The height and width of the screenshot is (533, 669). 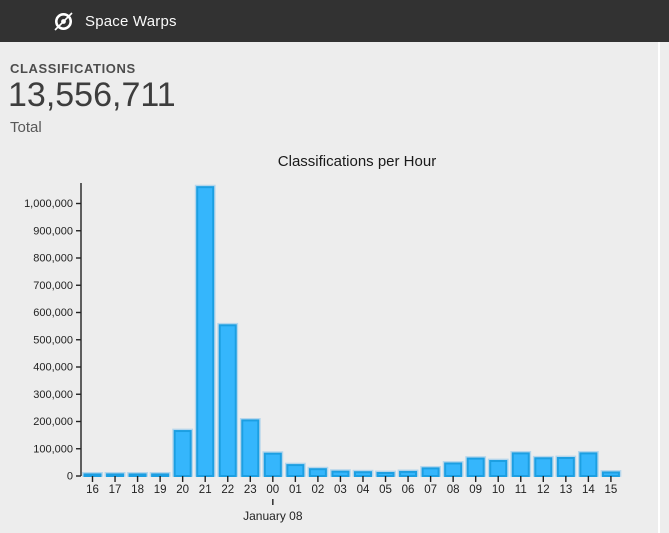 I want to click on x-tick-label: 08, so click(x=453, y=490).